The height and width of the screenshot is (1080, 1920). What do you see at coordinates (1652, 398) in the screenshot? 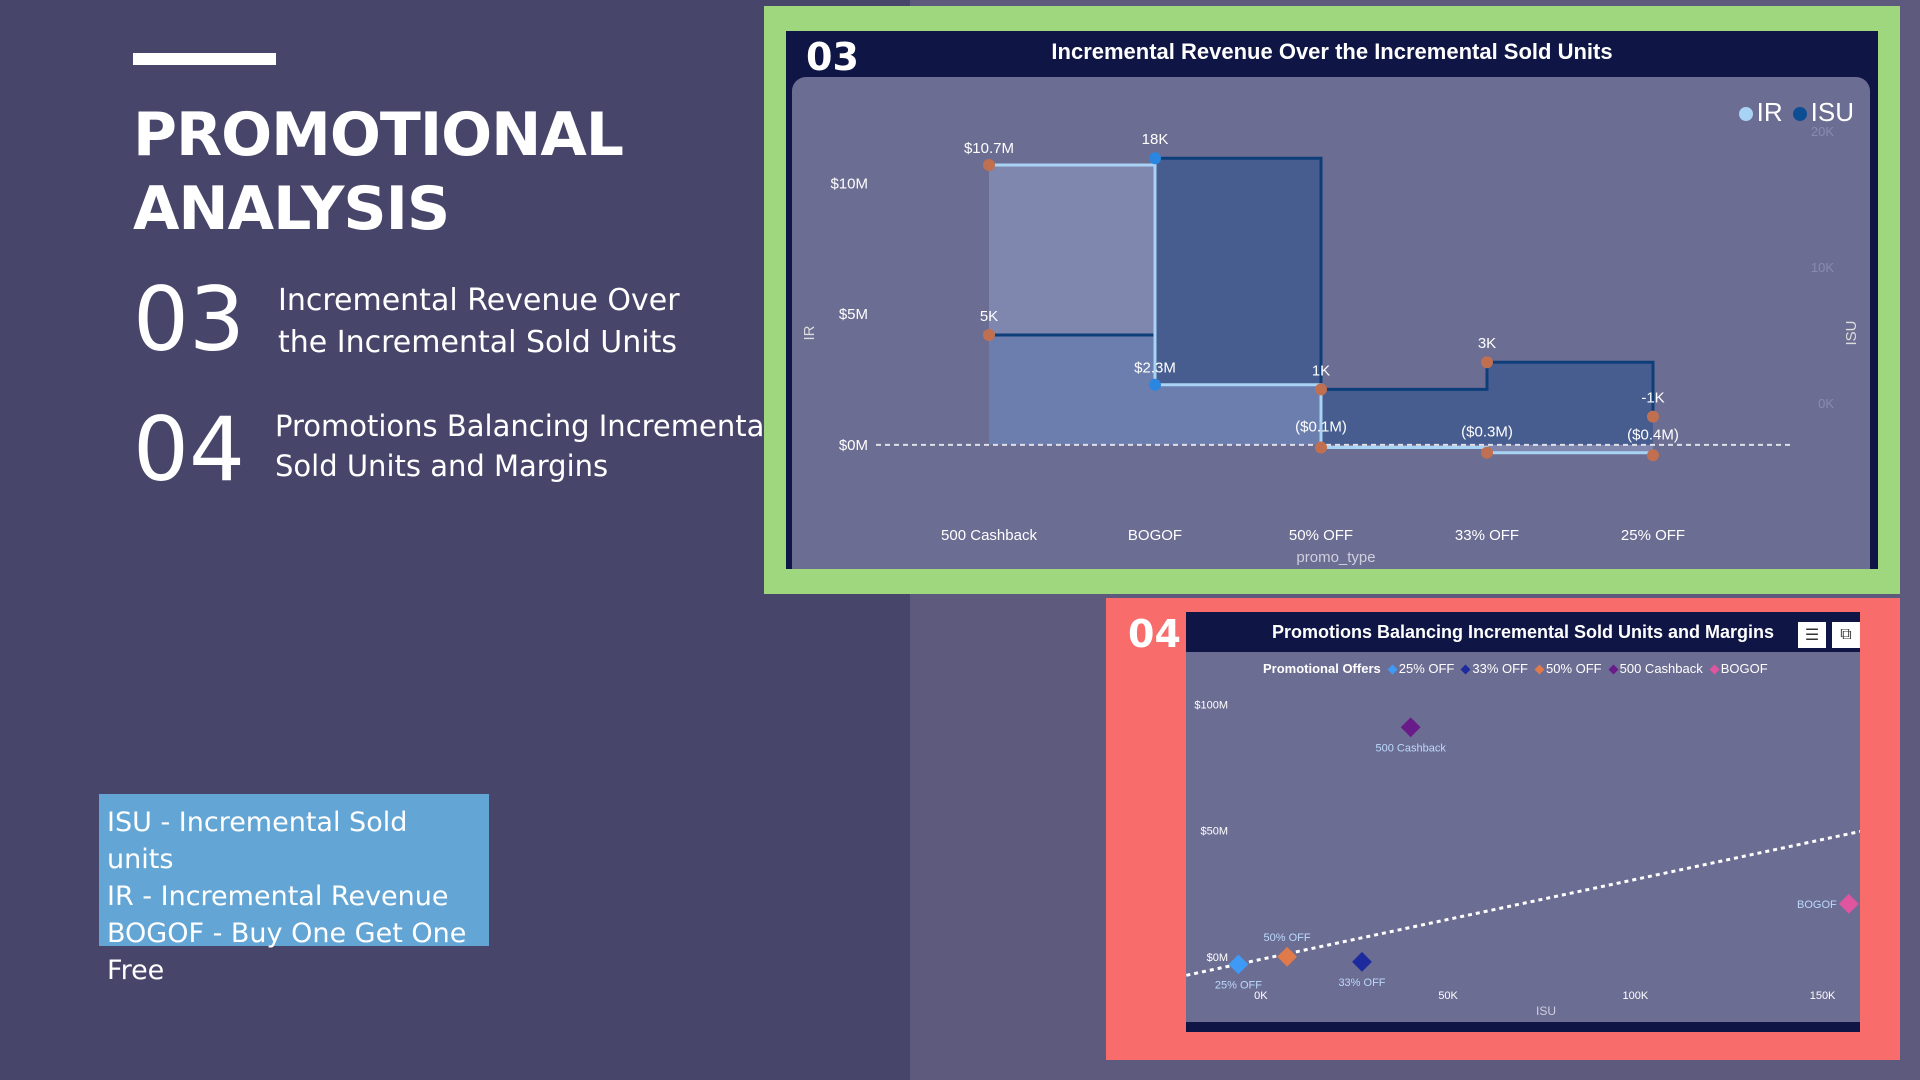
I see `isu-data-label: -1K` at bounding box center [1652, 398].